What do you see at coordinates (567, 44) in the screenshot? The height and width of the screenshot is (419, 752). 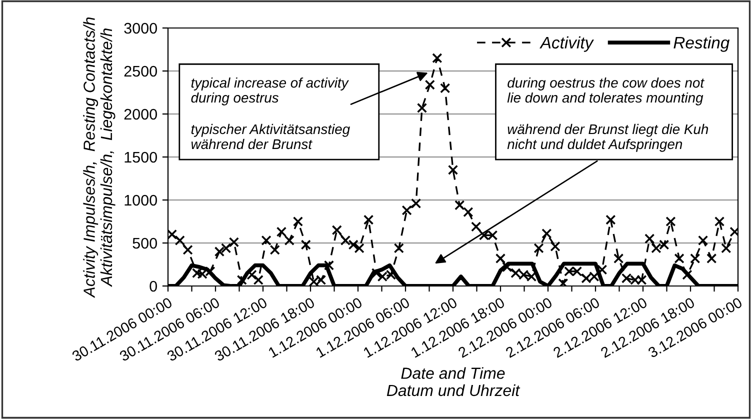 I see `legend-label: Activity` at bounding box center [567, 44].